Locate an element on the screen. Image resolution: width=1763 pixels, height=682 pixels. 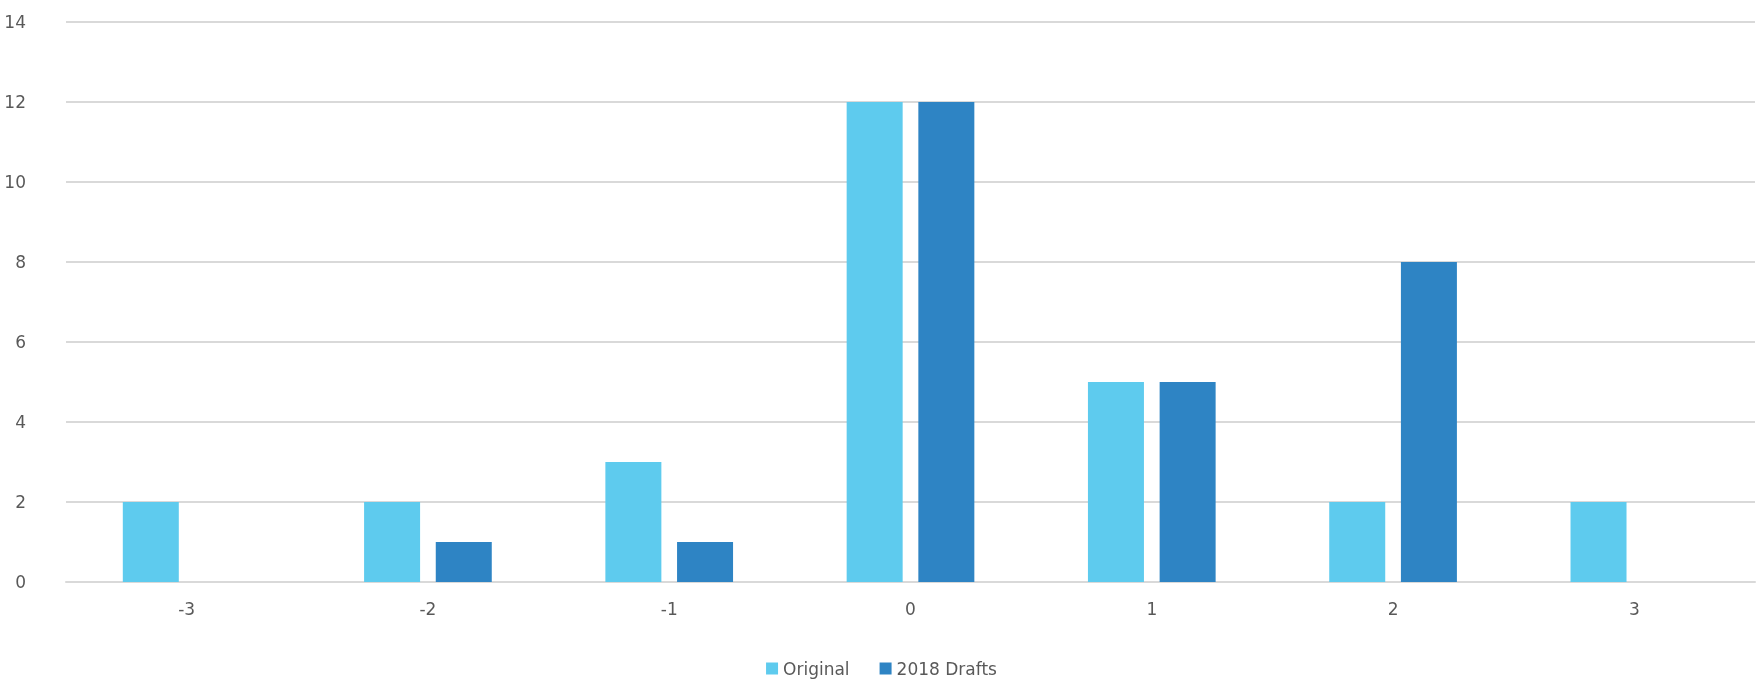
x-tick-label: 1 is located at coordinates (1152, 608).